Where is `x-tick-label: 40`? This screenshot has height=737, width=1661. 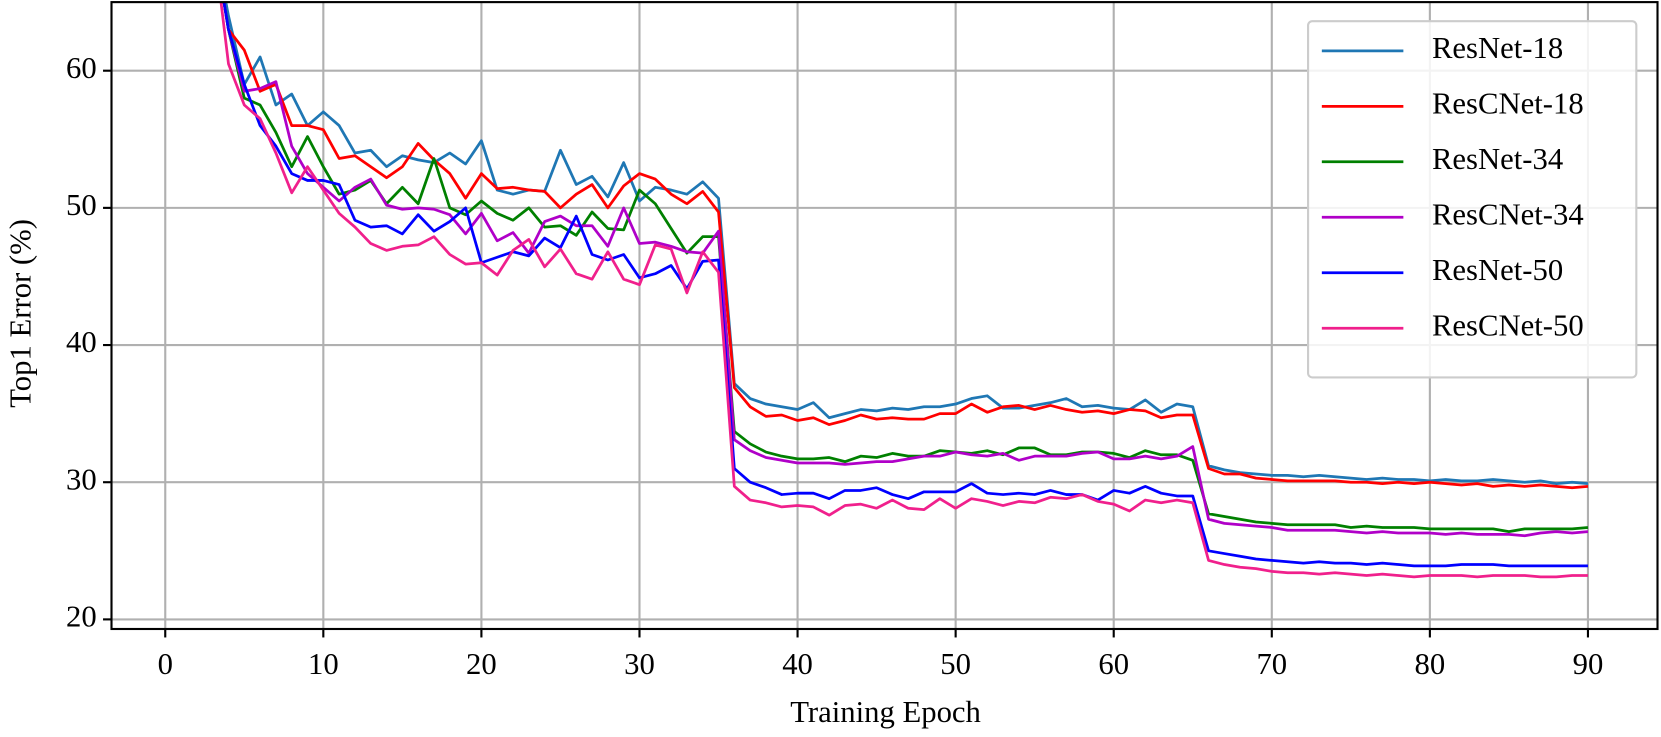
x-tick-label: 40 is located at coordinates (797, 664).